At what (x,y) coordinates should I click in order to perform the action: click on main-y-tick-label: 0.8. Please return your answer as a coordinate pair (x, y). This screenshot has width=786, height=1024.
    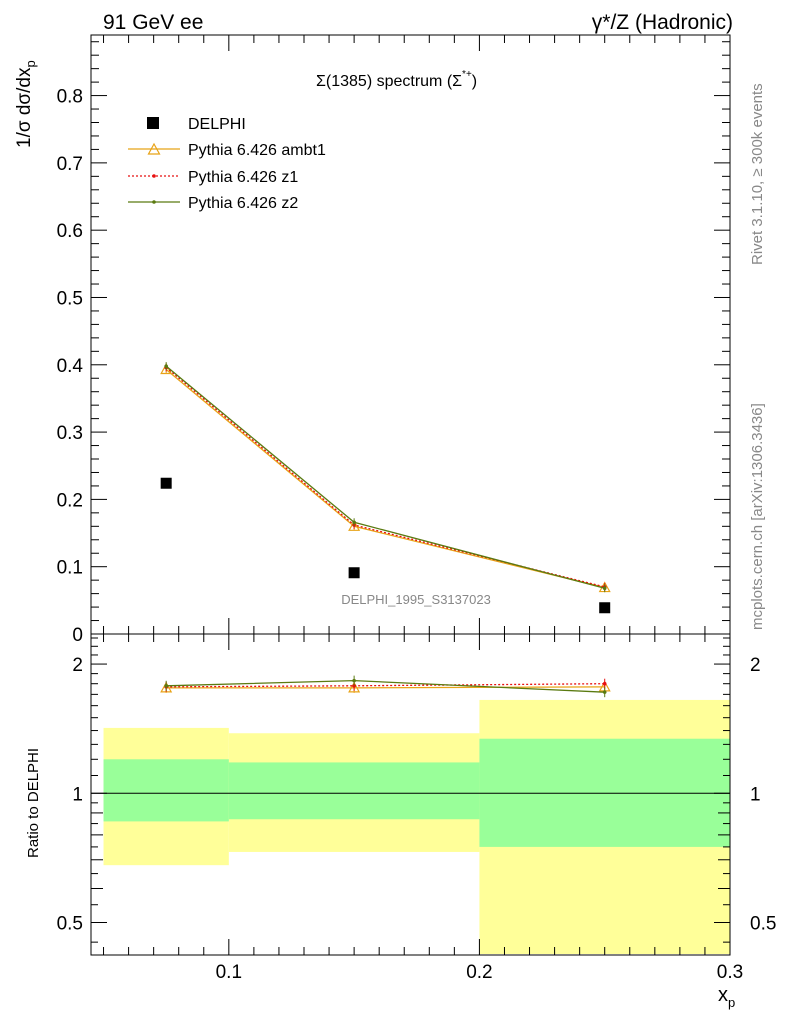
    Looking at the image, I should click on (70, 97).